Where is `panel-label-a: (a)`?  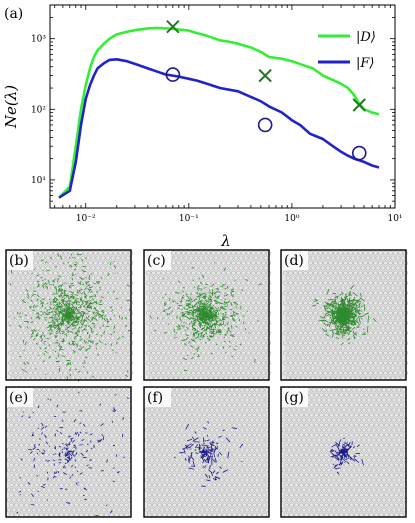 panel-label-a: (a) is located at coordinates (13, 14).